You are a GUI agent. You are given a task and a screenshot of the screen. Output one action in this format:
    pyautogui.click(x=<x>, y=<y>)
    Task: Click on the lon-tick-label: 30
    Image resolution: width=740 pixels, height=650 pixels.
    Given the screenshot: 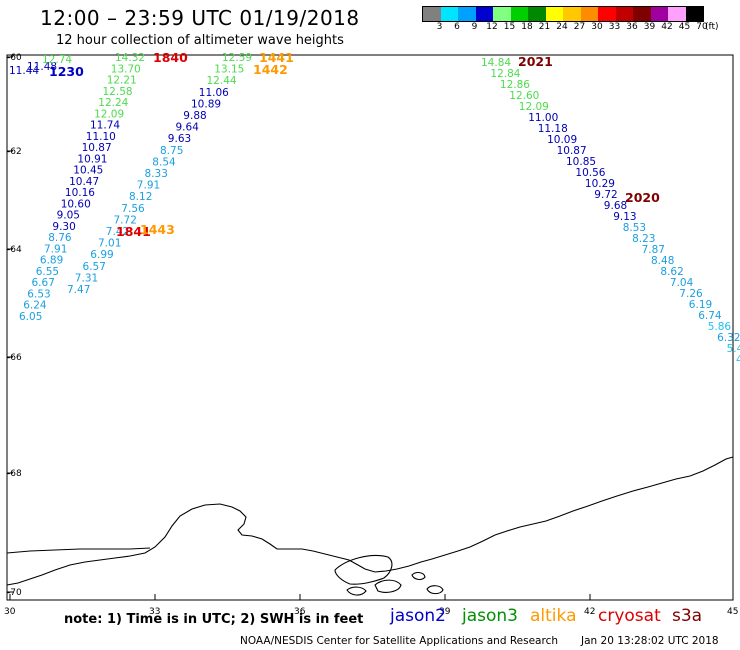 What is the action you would take?
    pyautogui.click(x=10, y=612)
    